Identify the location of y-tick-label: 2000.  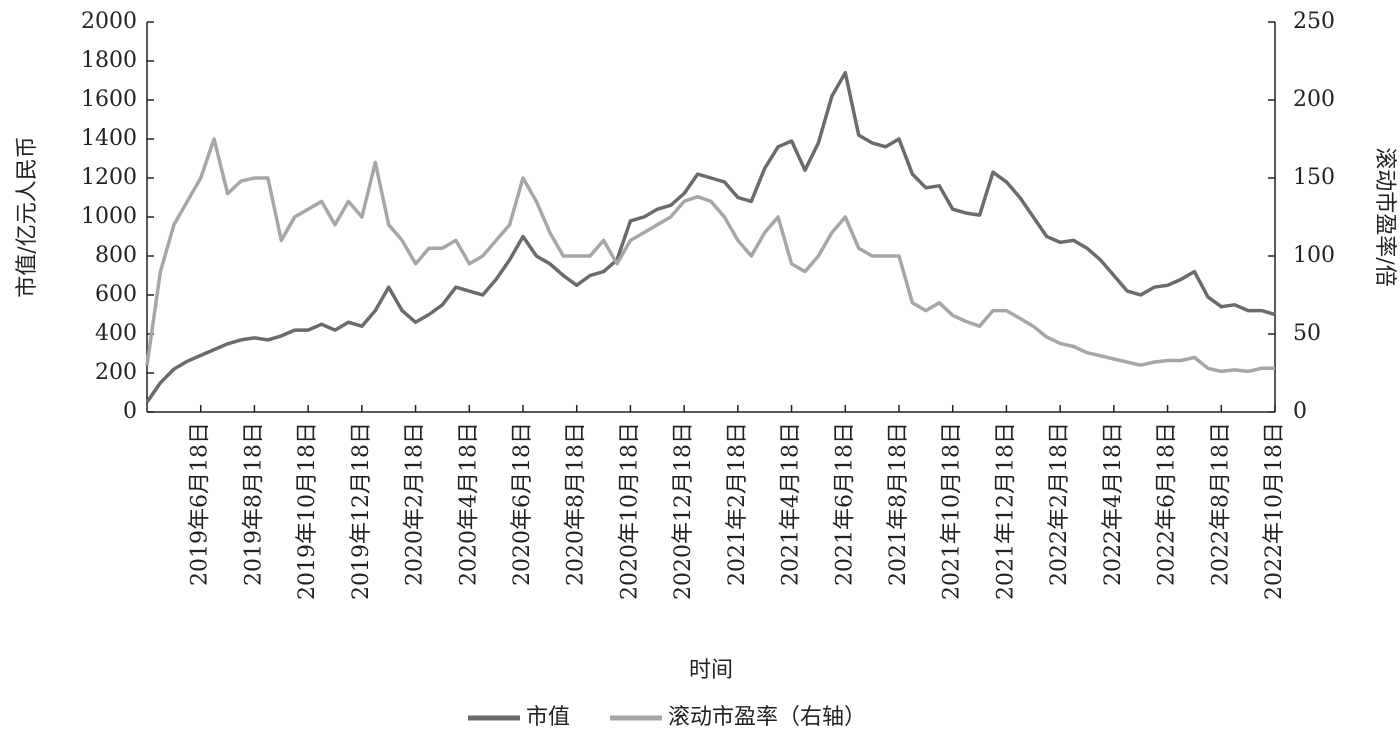
(109, 21).